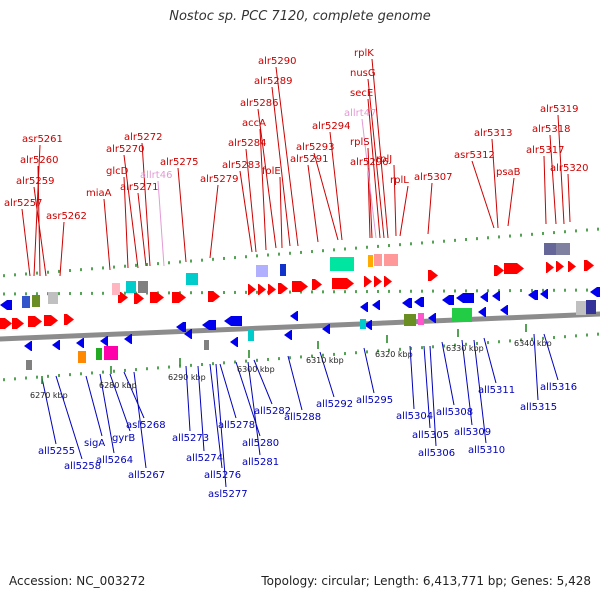 The height and width of the screenshot is (600, 600). Describe the element at coordinates (125, 149) in the screenshot. I see `forward-gene-label: alr5270` at that location.